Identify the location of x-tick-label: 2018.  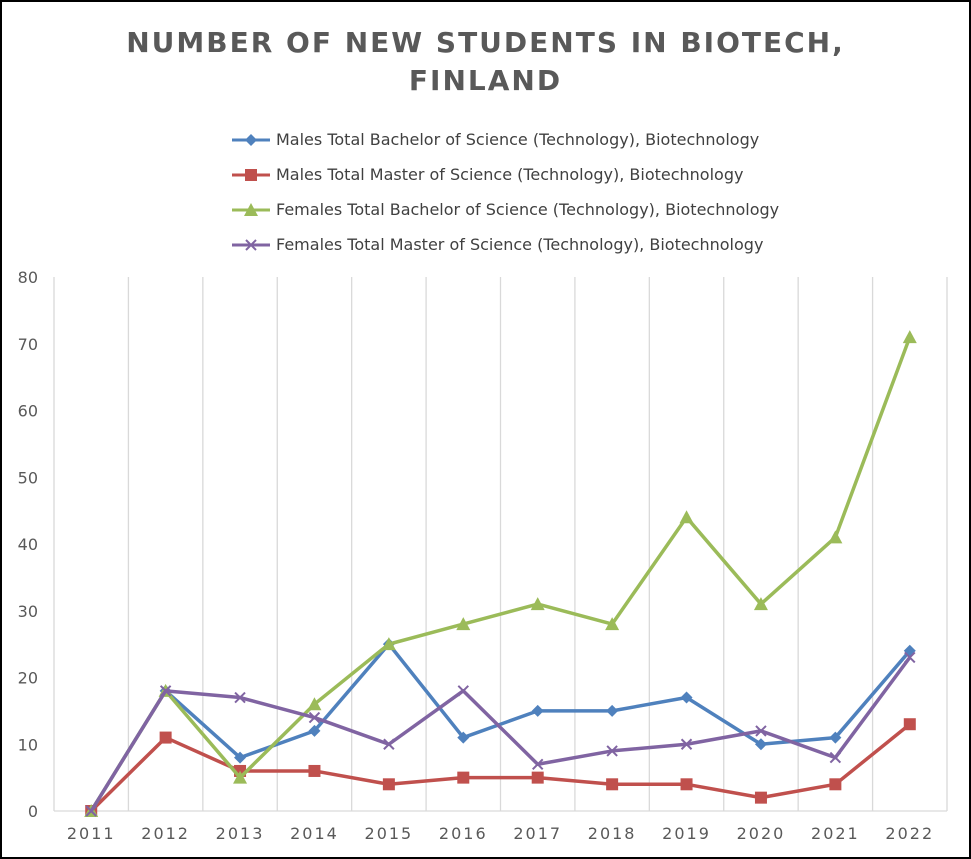
(612, 833).